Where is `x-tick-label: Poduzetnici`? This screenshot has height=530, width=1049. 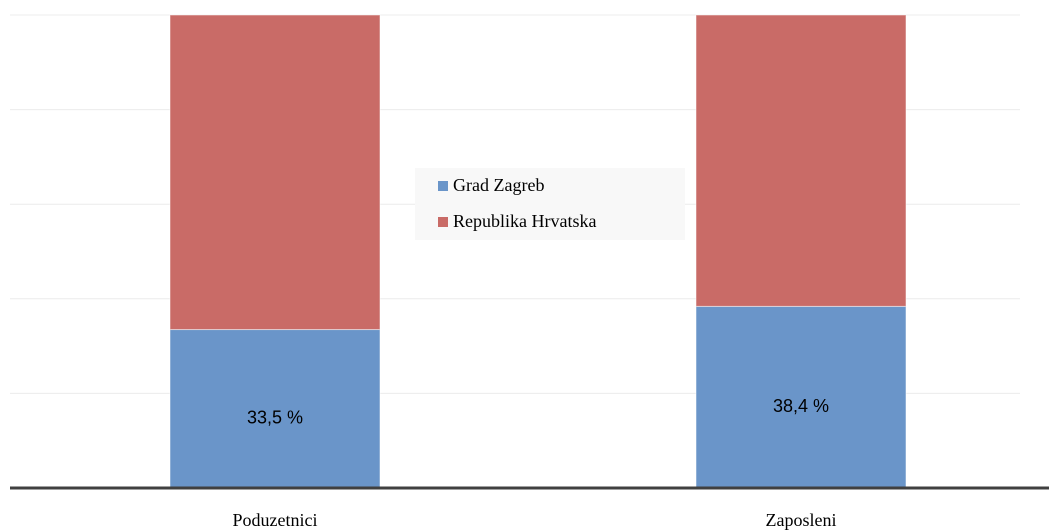 x-tick-label: Poduzetnici is located at coordinates (275, 520).